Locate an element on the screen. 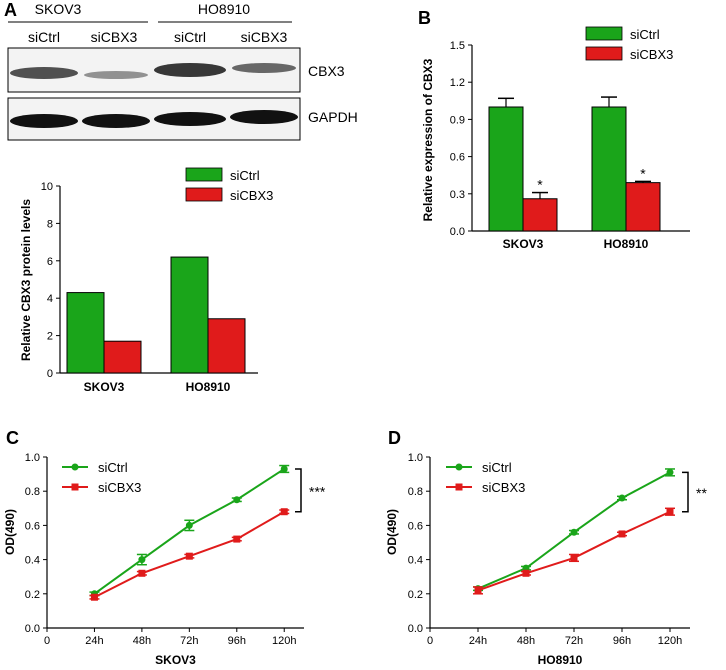  y-tick-label: 0.9 is located at coordinates (457, 120).